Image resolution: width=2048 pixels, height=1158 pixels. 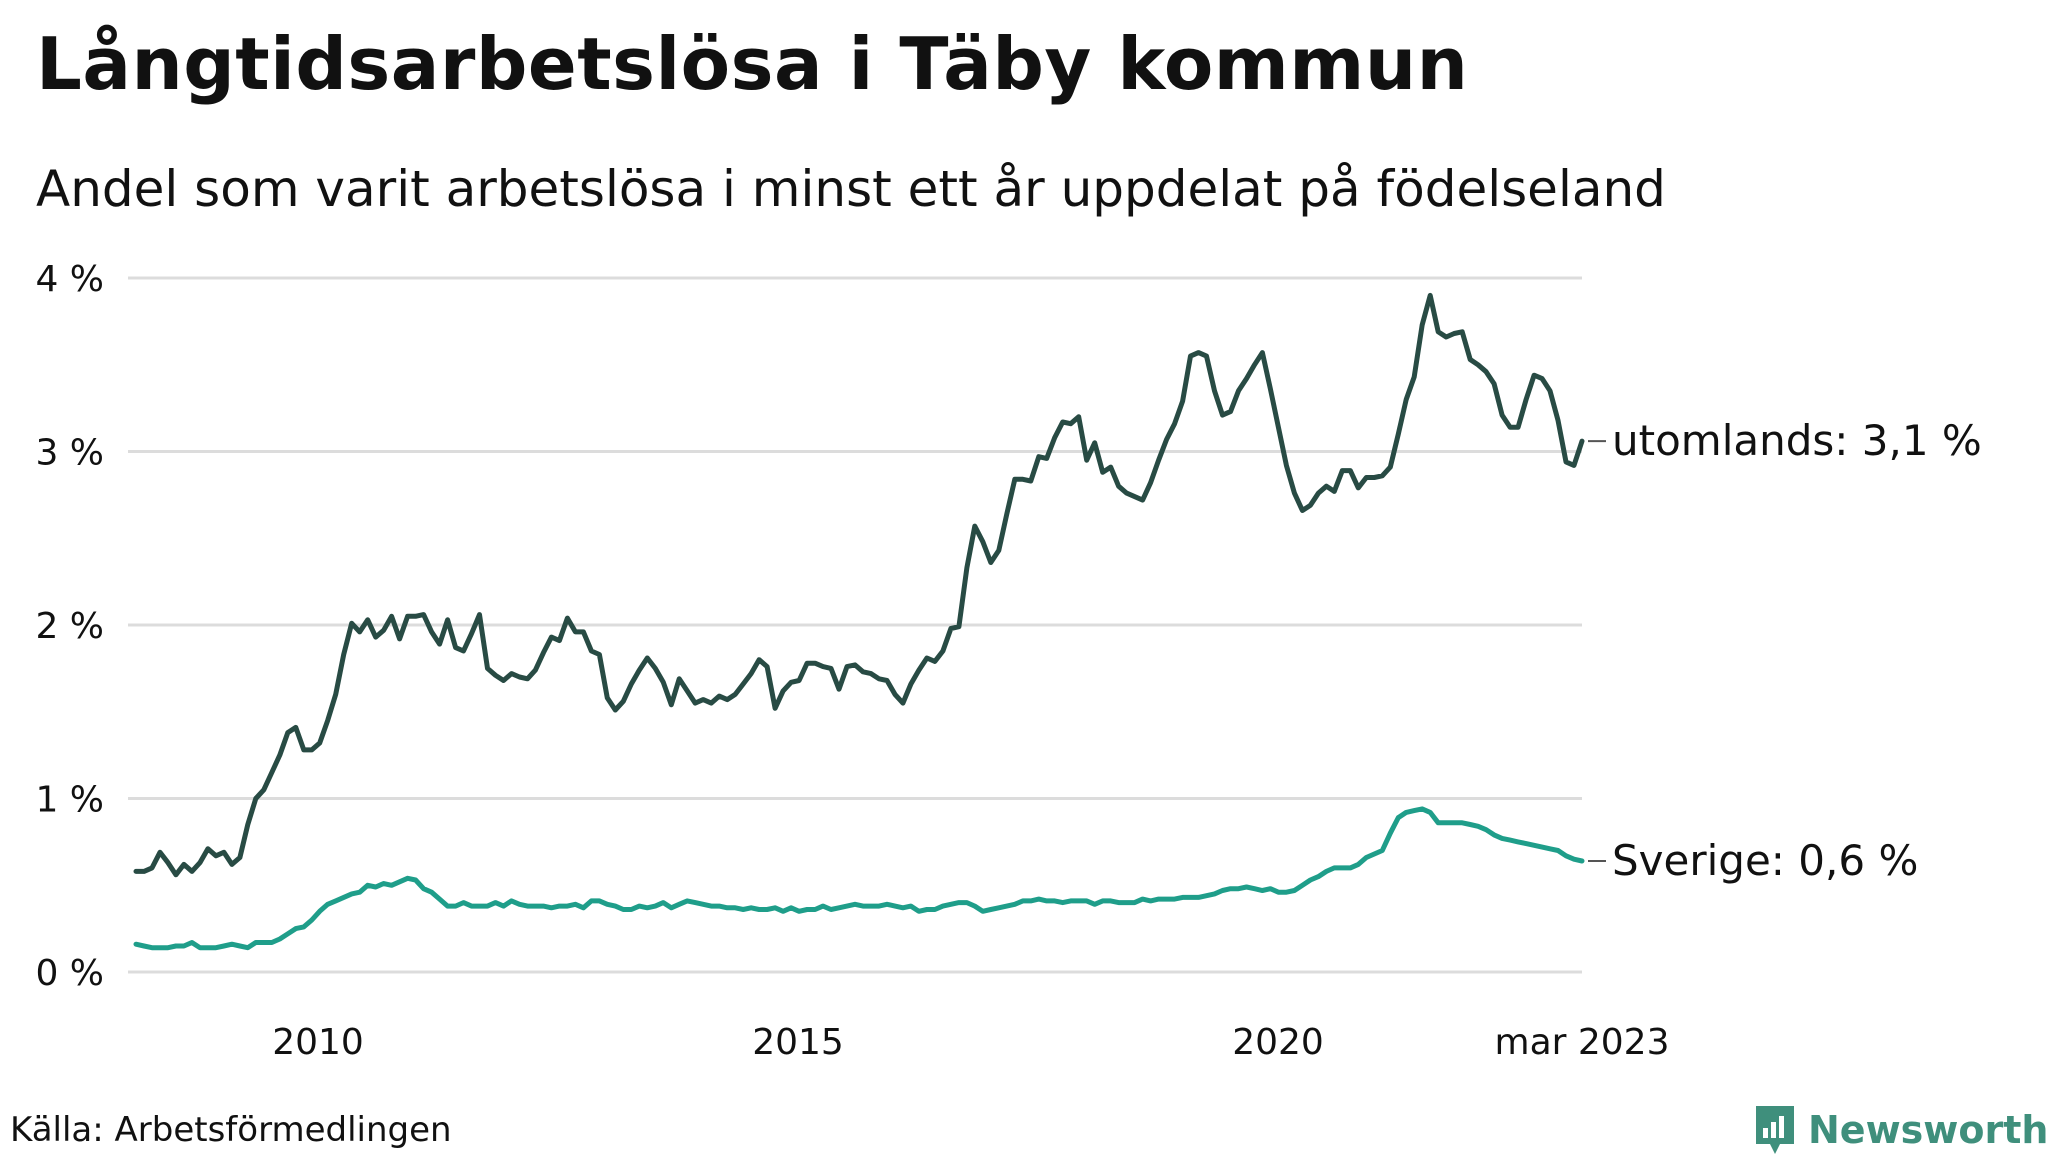 What do you see at coordinates (859, 878) in the screenshot?
I see `series-line-sverige` at bounding box center [859, 878].